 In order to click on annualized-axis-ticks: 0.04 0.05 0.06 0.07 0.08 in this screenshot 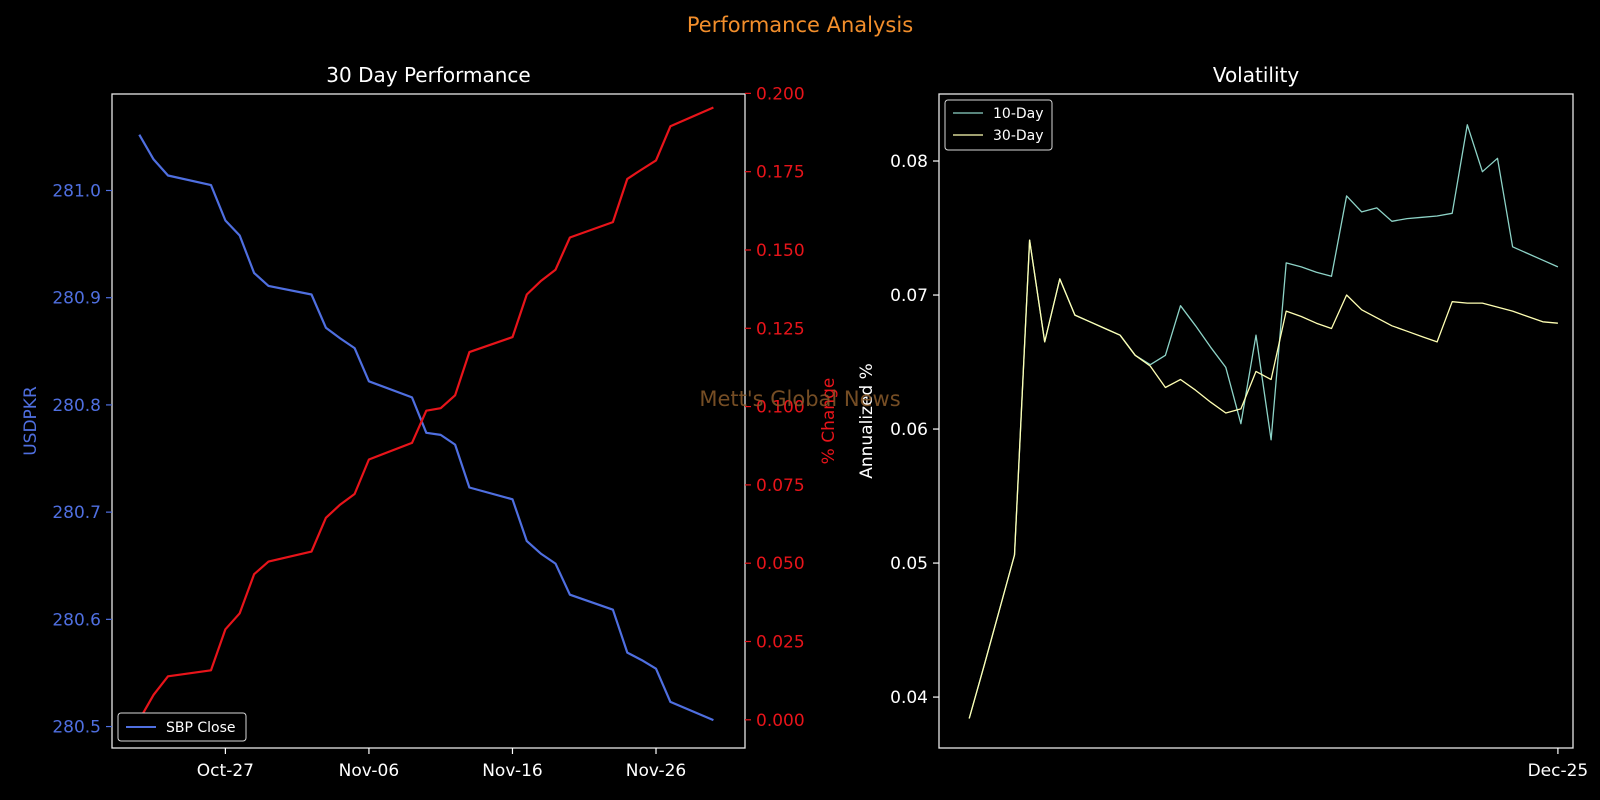, I will do `click(914, 430)`.